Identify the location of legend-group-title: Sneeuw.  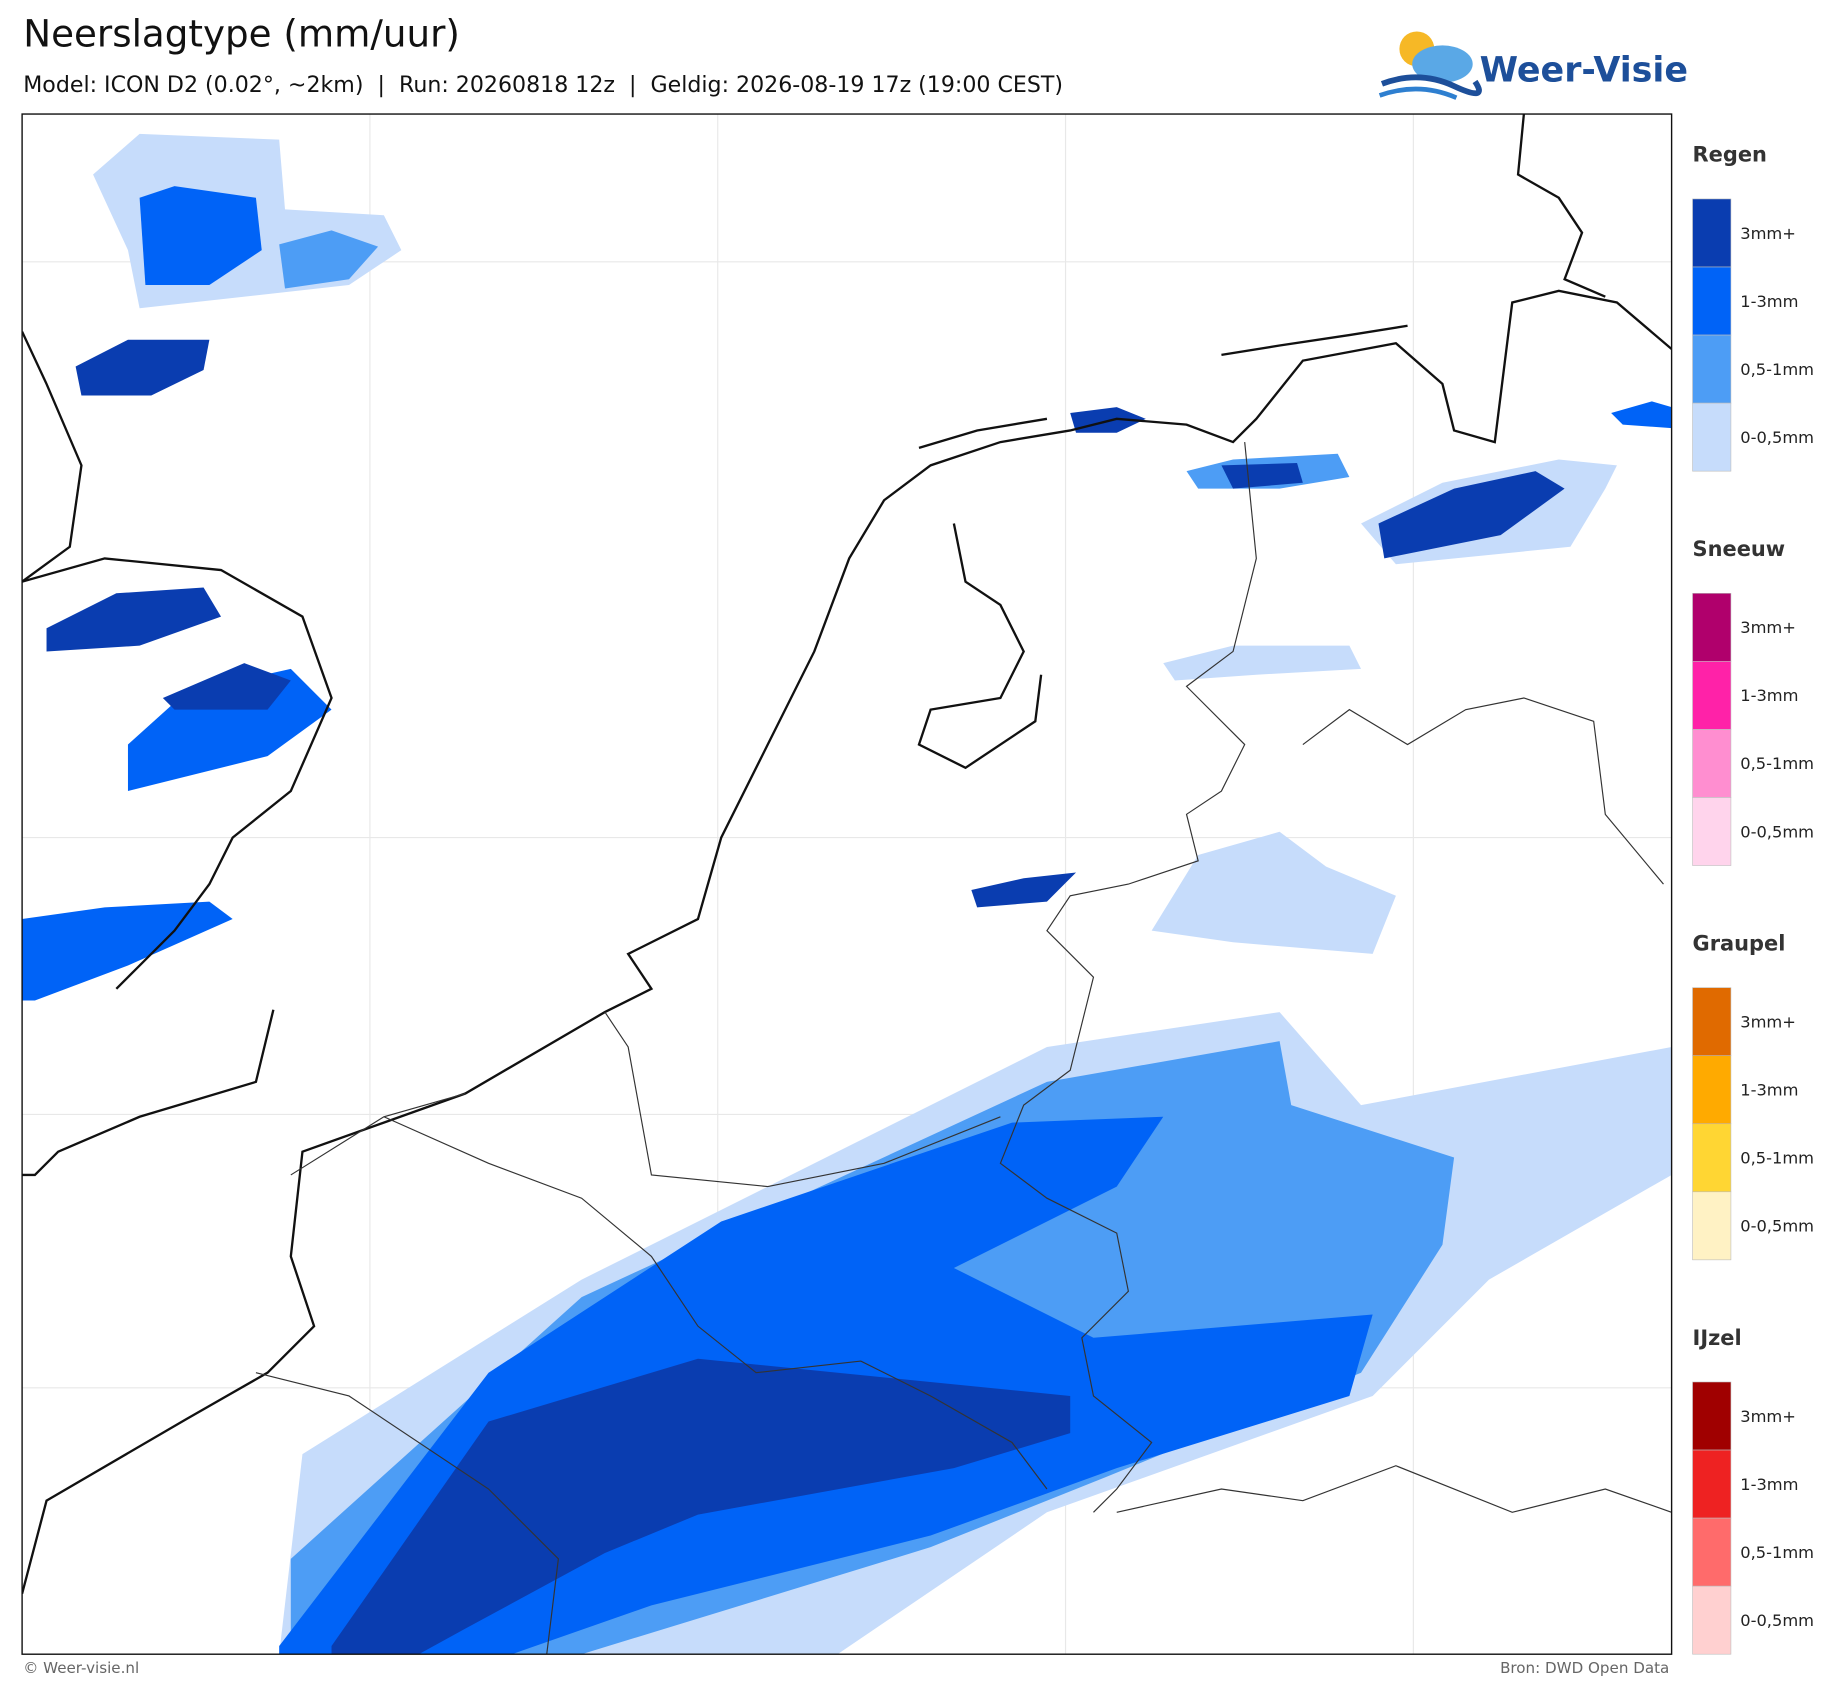
(1739, 549).